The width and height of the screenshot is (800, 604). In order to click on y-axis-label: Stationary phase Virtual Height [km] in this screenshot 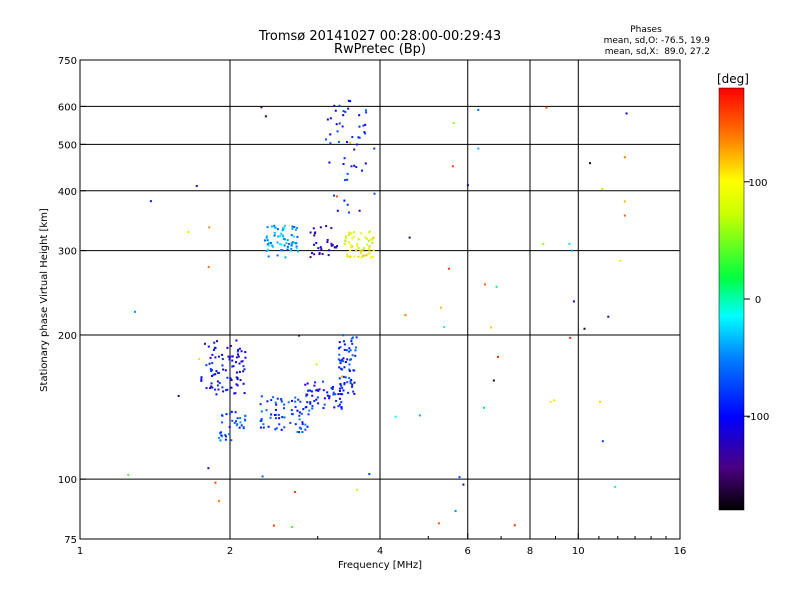, I will do `click(44, 300)`.